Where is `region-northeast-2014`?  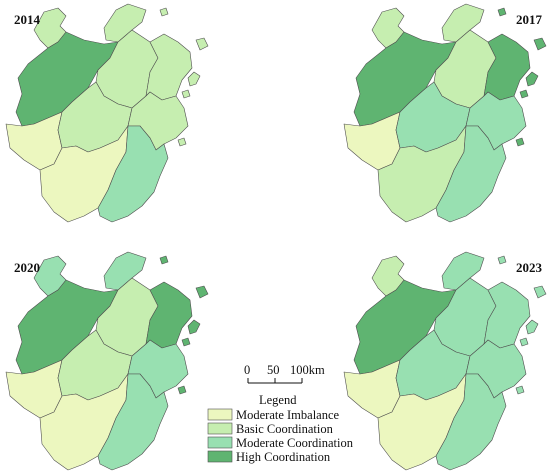 region-northeast-2014 is located at coordinates (169, 67).